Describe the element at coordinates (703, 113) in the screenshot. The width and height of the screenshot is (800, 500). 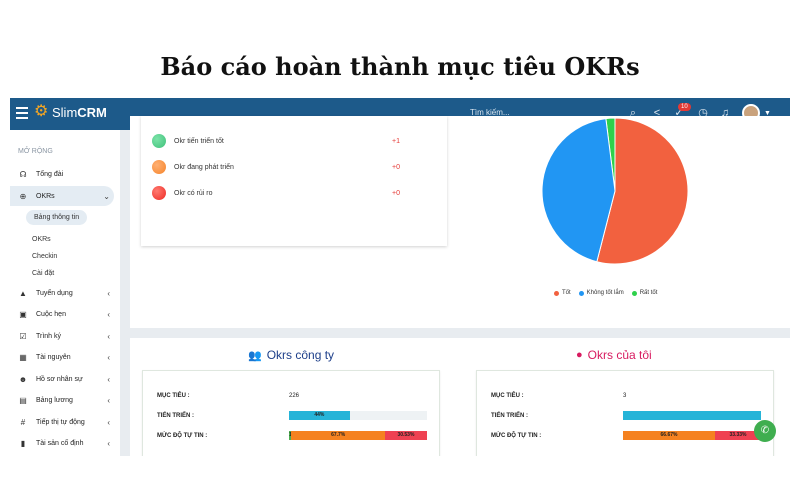
I see `clock-icon: ◷` at that location.